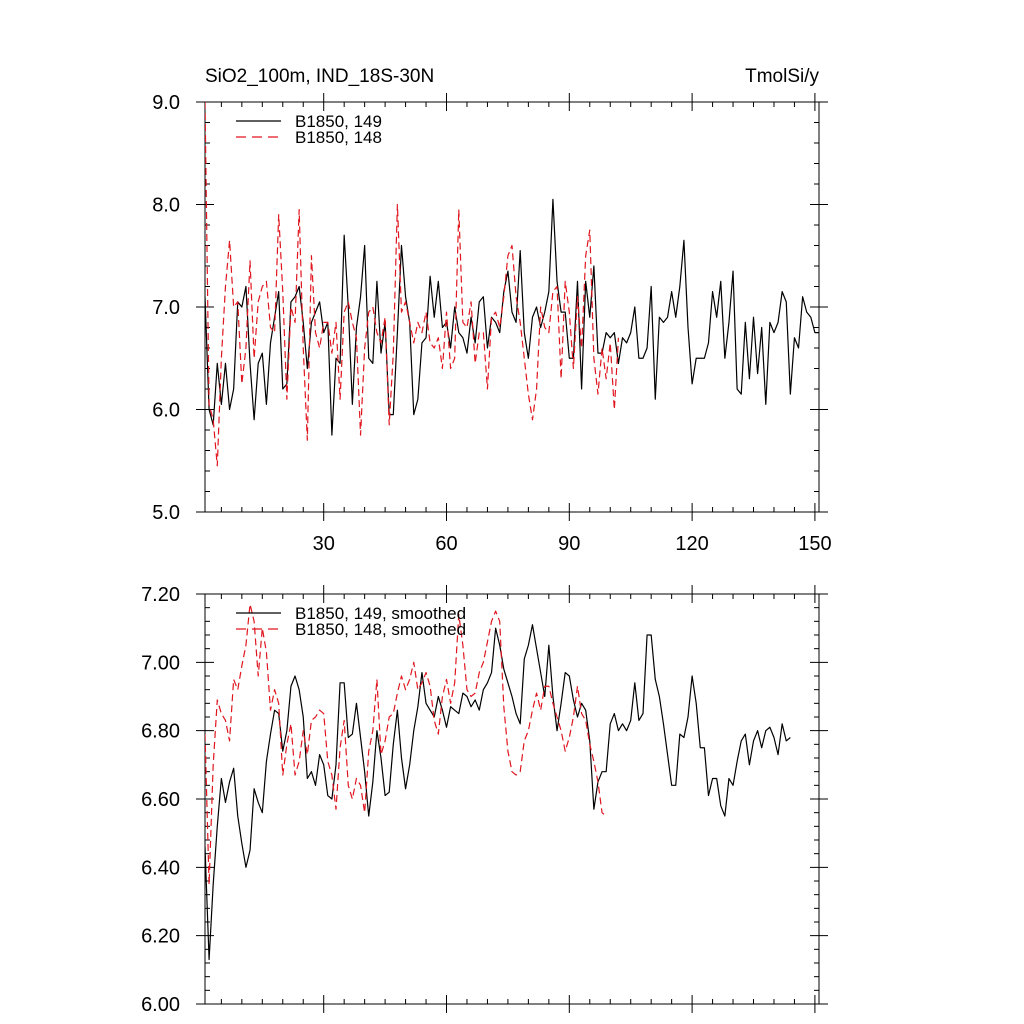 The image size is (1024, 1024). Describe the element at coordinates (160, 868) in the screenshot. I see `panel-1-ytick-label-2: 6.40` at that location.